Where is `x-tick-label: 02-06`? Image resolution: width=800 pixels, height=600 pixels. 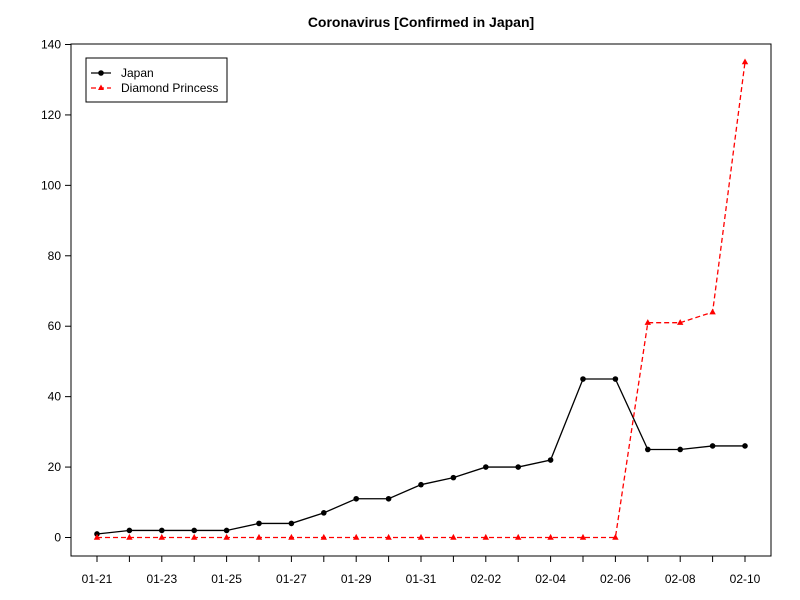 x-tick-label: 02-06 is located at coordinates (615, 579).